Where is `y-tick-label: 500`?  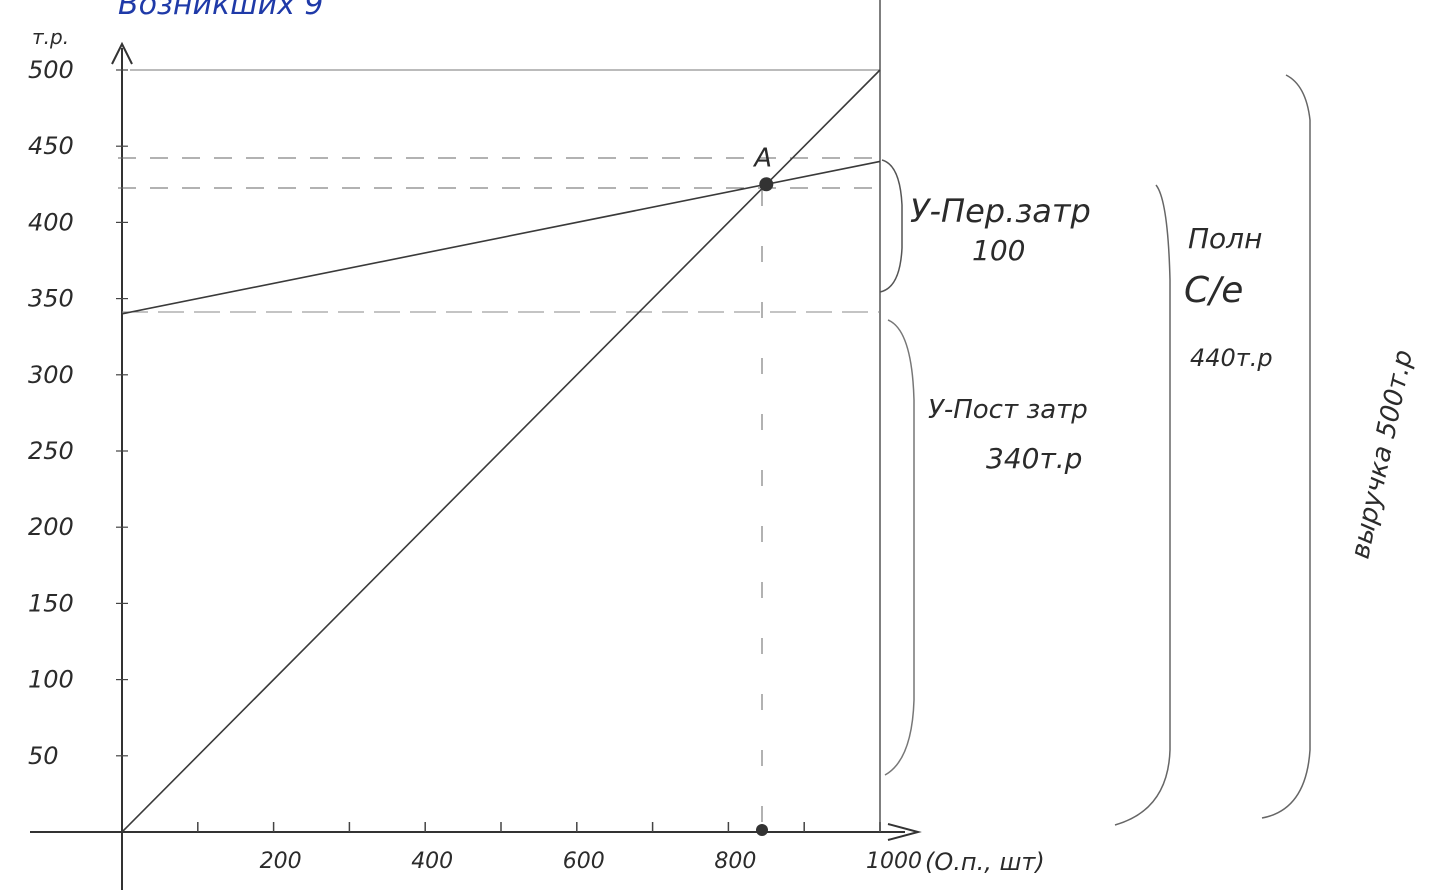
y-tick-label: 500 is located at coordinates (51, 70).